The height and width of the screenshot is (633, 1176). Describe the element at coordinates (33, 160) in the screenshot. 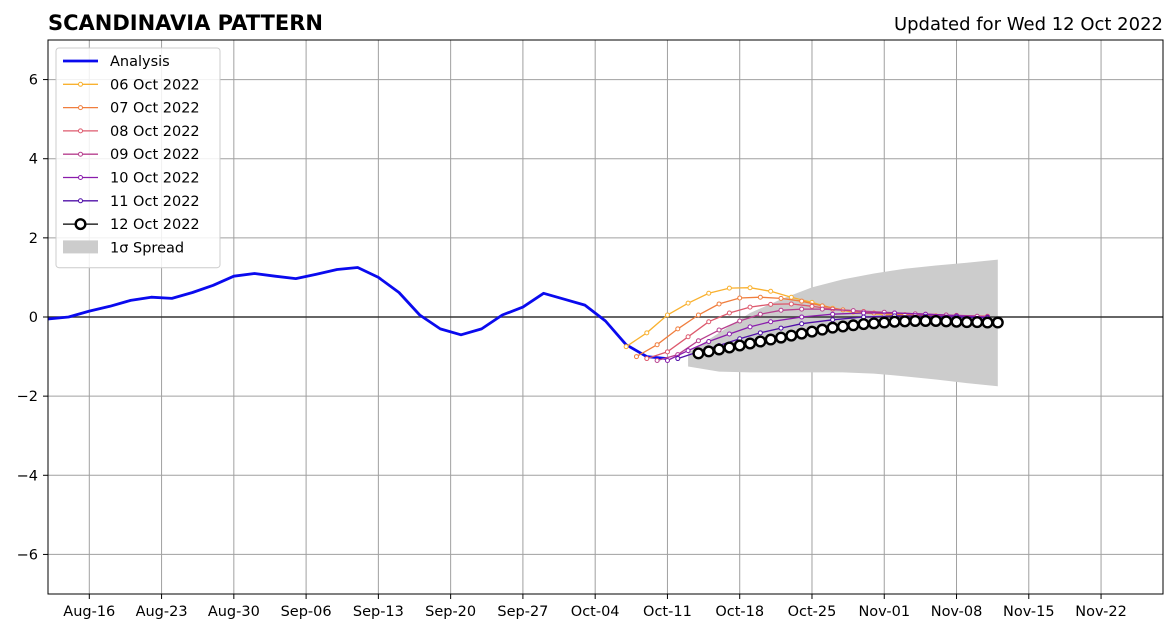

I see `y-tick-label: 4` at that location.